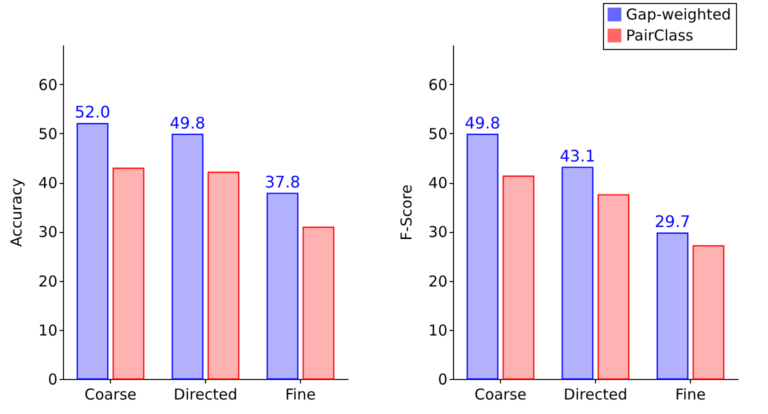 This screenshot has height=414, width=768. Describe the element at coordinates (282, 182) in the screenshot. I see `data-label: 37.8` at that location.